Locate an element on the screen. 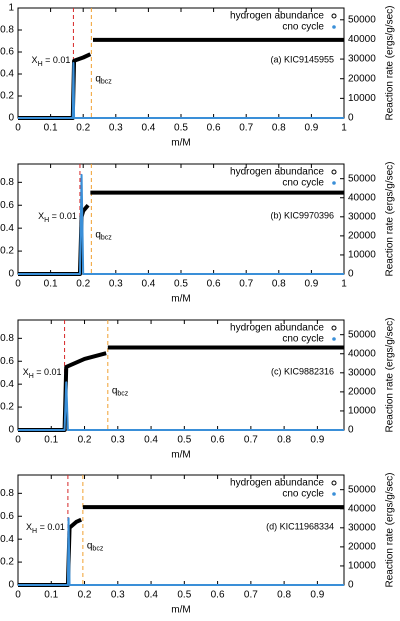 The height and width of the screenshot is (621, 400). y-tick-label: 0.2 is located at coordinates (7, 251).